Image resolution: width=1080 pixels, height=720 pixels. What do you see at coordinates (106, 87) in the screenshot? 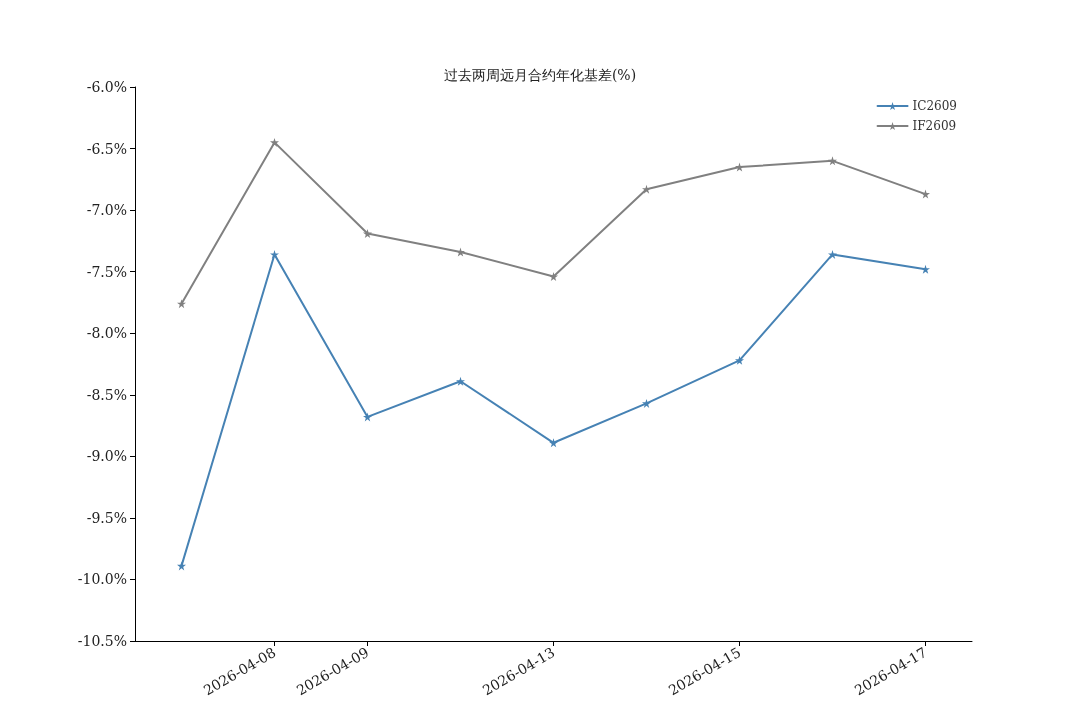
I see `y-tick-label: -6.0%` at bounding box center [106, 87].